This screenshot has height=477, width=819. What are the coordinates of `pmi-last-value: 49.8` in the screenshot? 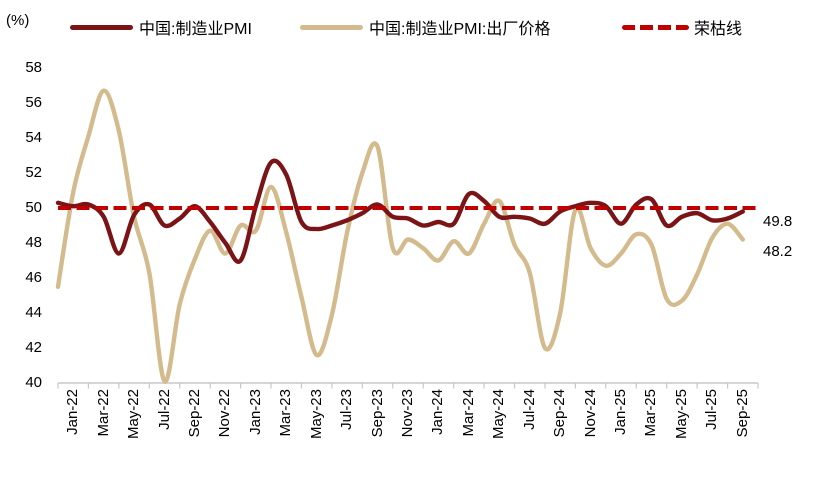 It's located at (778, 221).